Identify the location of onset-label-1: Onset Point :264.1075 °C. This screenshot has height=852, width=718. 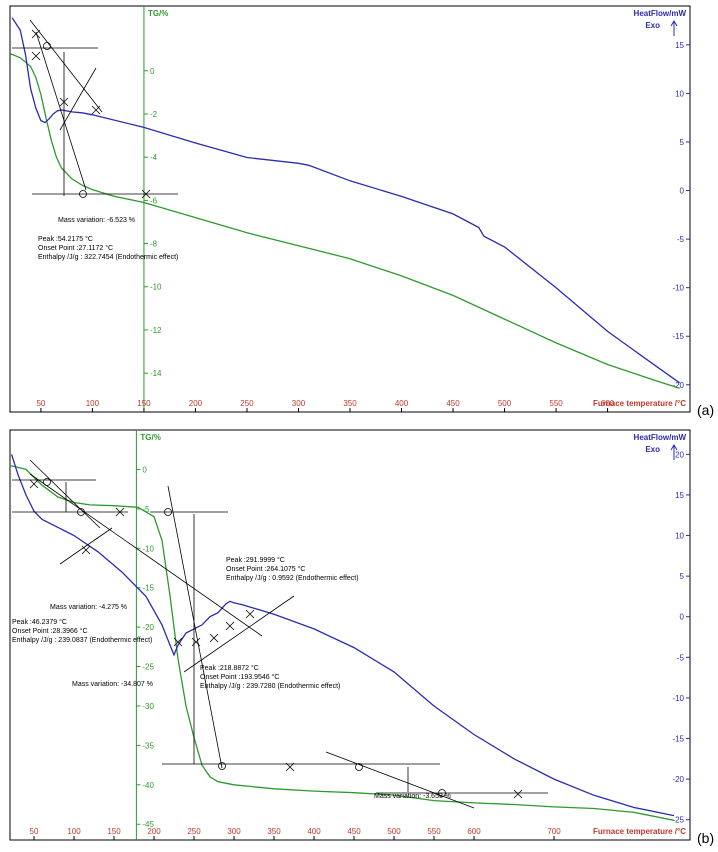
(265, 569).